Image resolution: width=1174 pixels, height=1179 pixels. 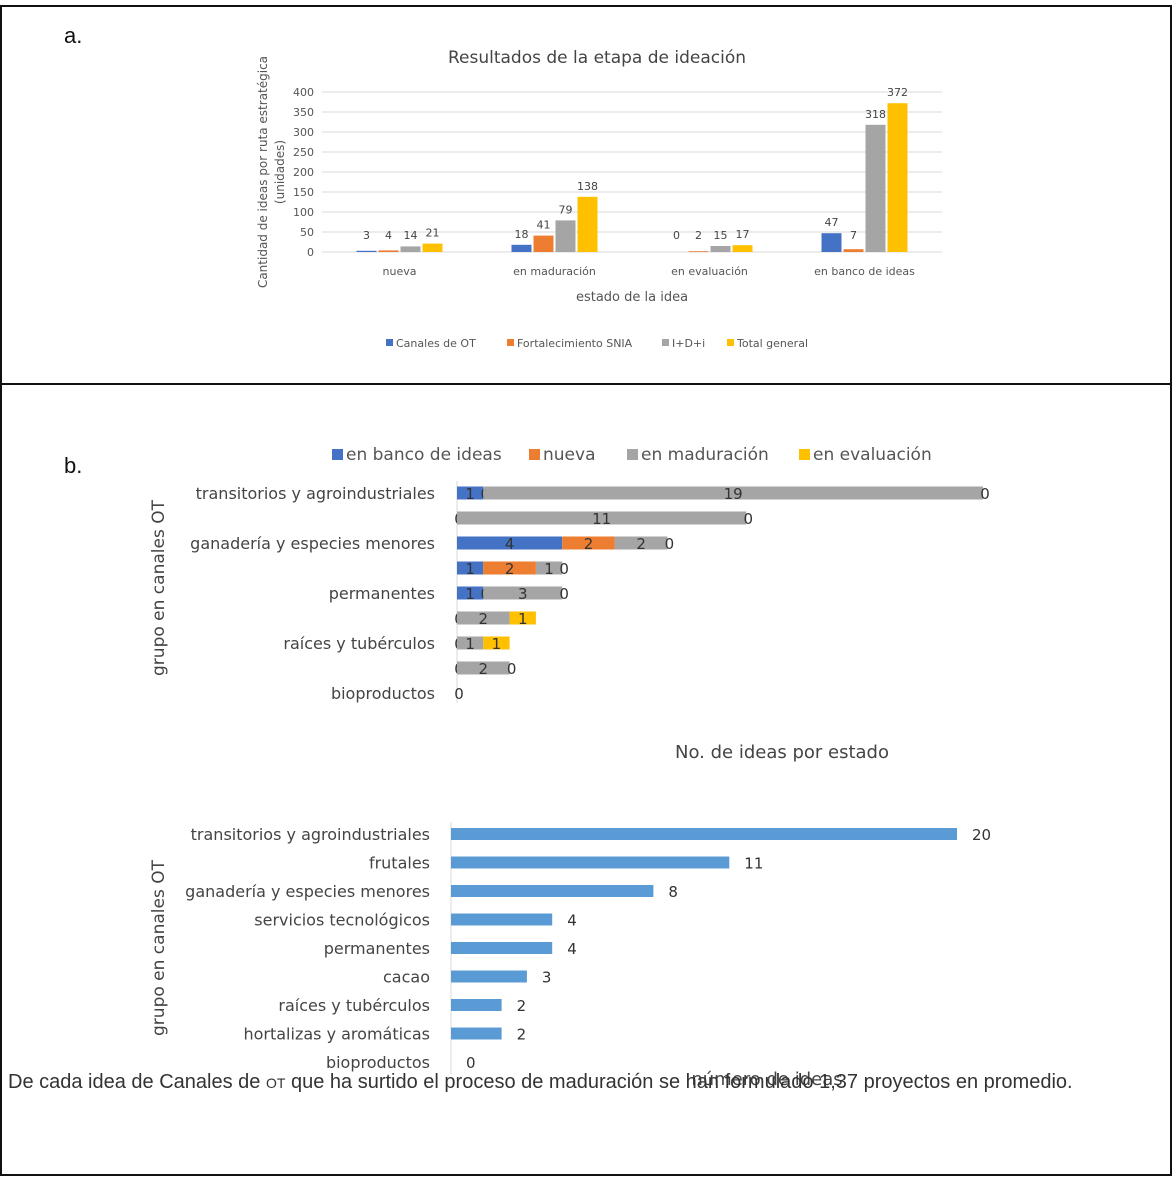 What do you see at coordinates (766, 1079) in the screenshot?
I see `x-axis-title: número de ideas` at bounding box center [766, 1079].